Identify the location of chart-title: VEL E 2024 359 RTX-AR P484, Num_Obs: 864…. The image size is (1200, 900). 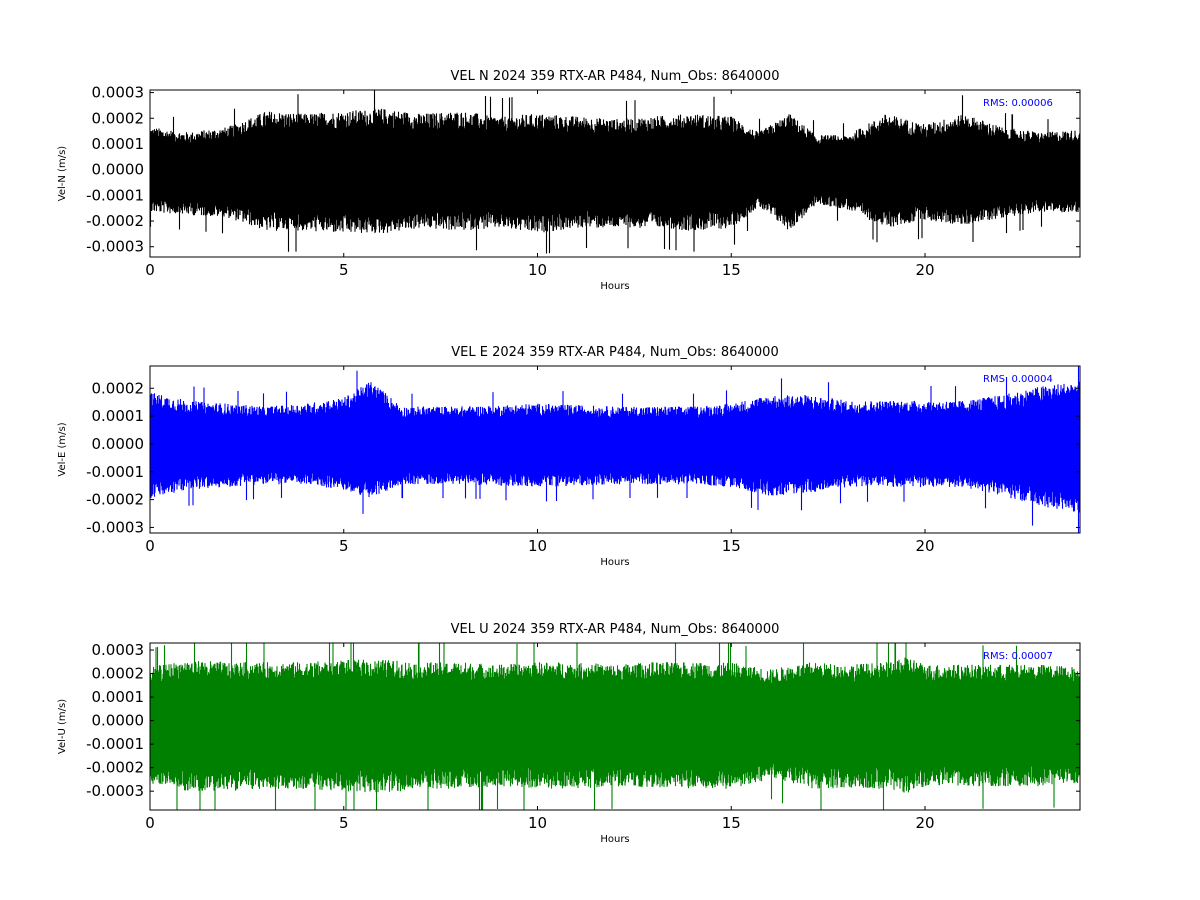
(614, 352).